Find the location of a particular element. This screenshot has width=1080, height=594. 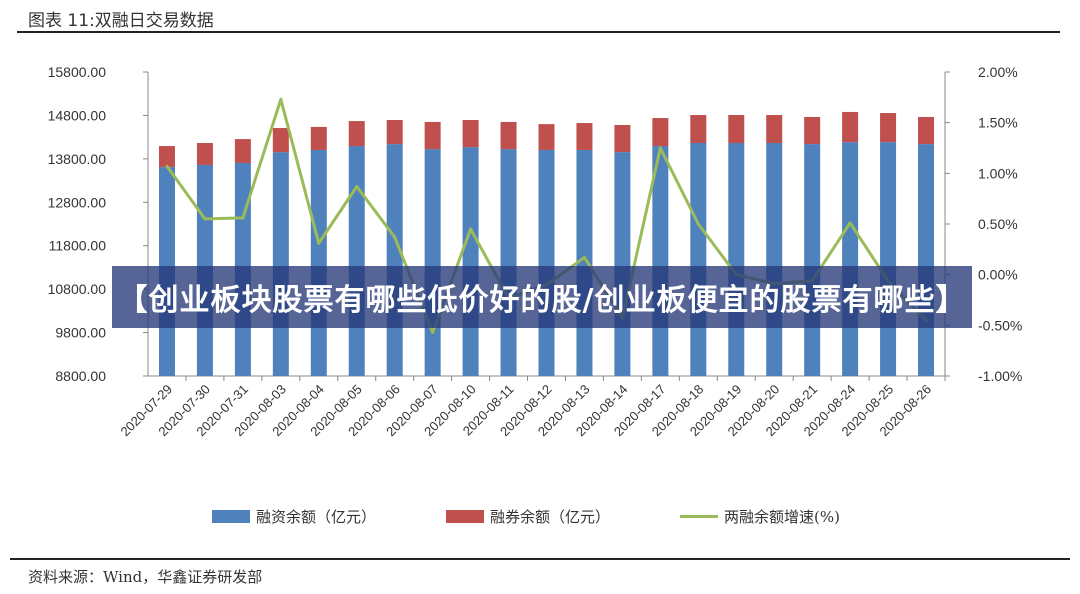

left-tick-label: 9800.00 is located at coordinates (80, 333).